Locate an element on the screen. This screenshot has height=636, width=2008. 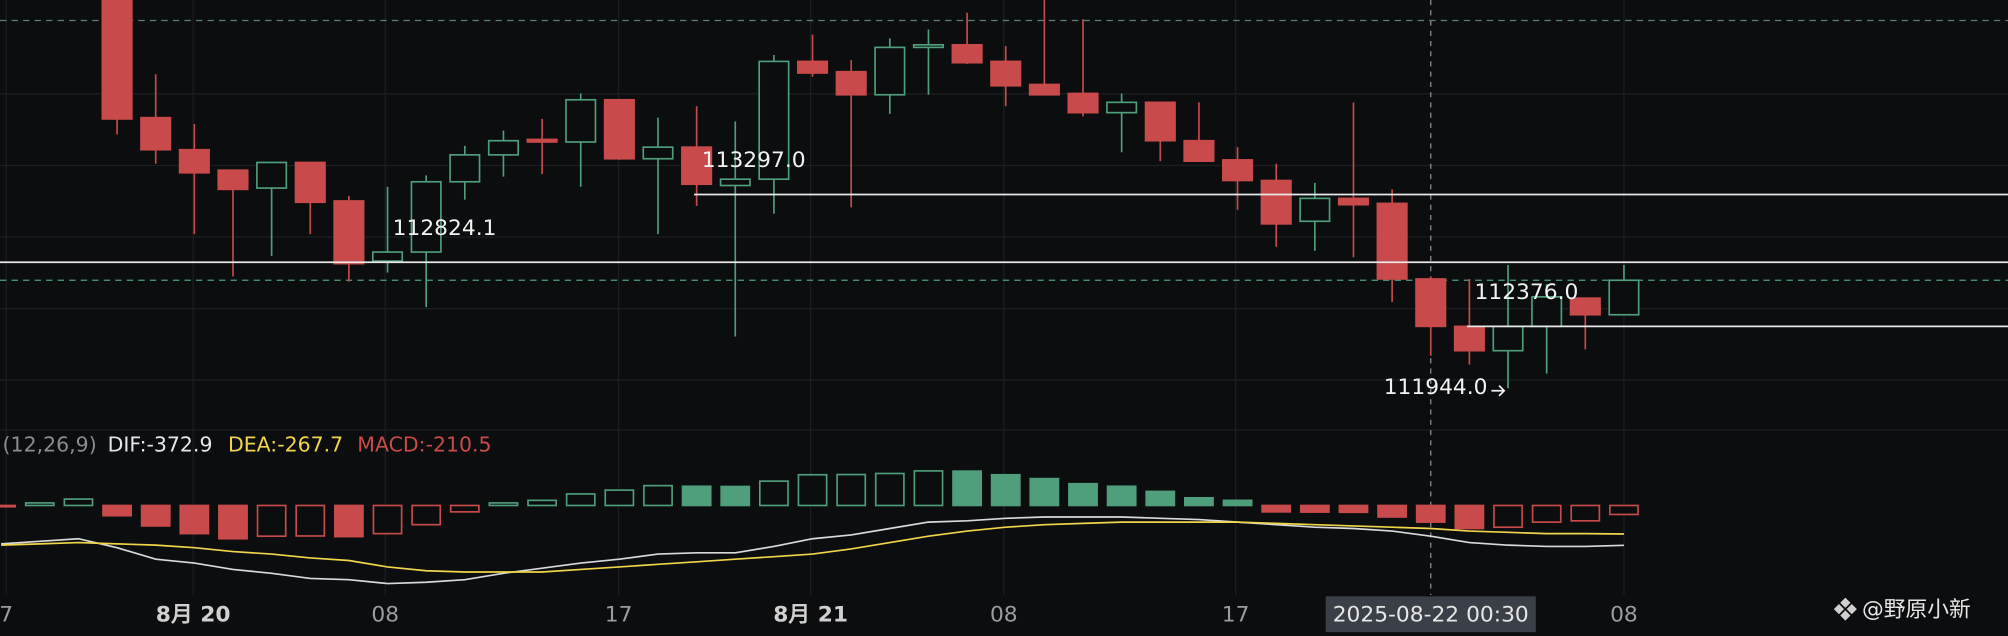
crosshair-label: 2025-08-22 00:30 is located at coordinates (1431, 615).